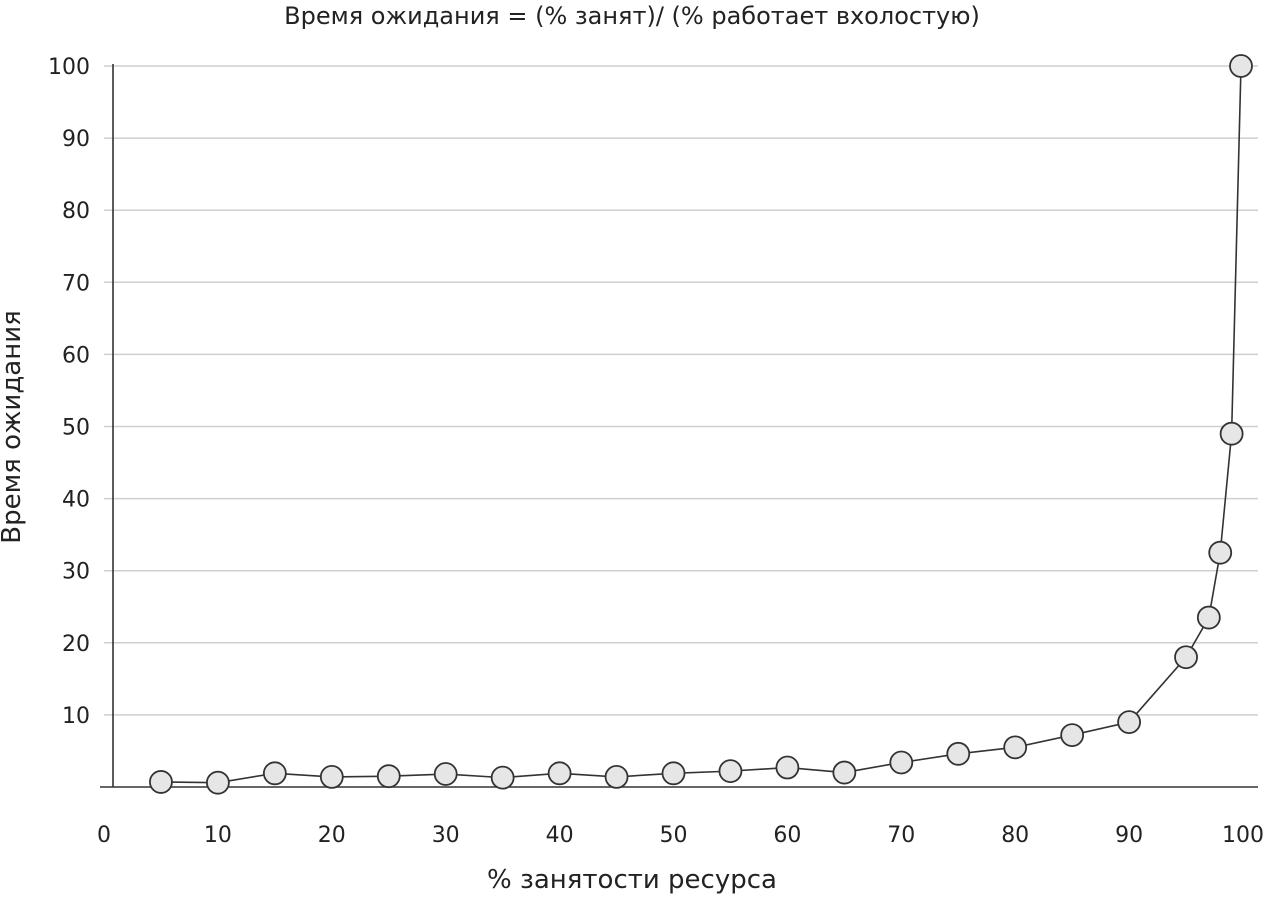 The image size is (1280, 922). I want to click on y-tick-label: 90, so click(76, 139).